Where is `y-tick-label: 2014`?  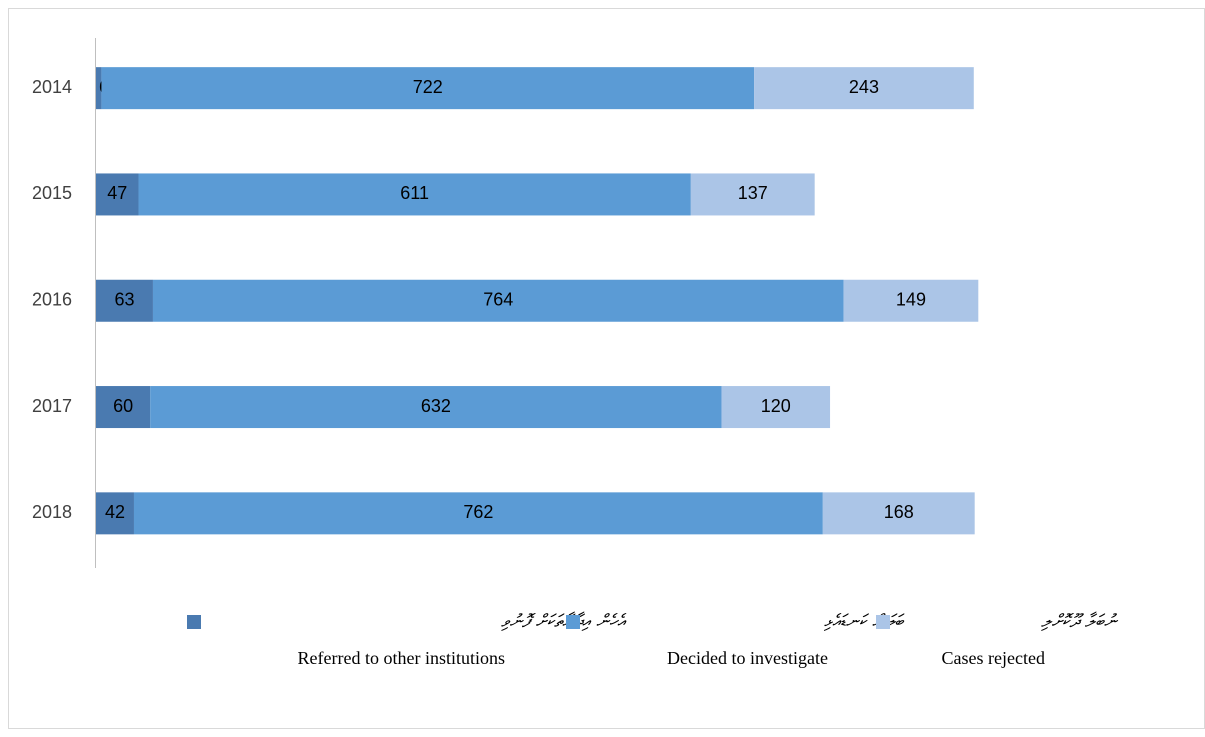
y-tick-label: 2014 is located at coordinates (52, 87).